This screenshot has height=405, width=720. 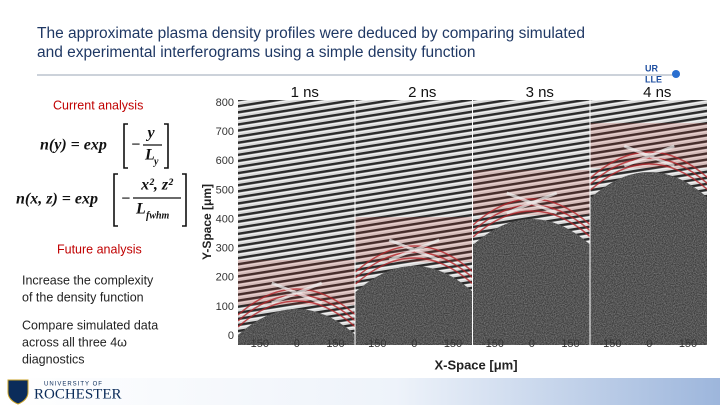 I want to click on y-tick-label: 500, so click(x=225, y=190).